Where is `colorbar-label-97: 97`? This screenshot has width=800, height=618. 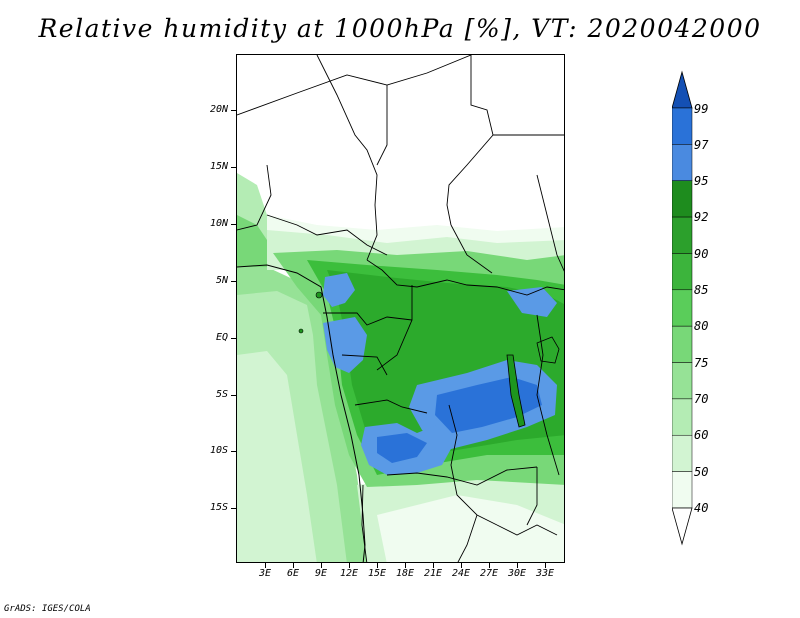
colorbar-label-97: 97 is located at coordinates (701, 145).